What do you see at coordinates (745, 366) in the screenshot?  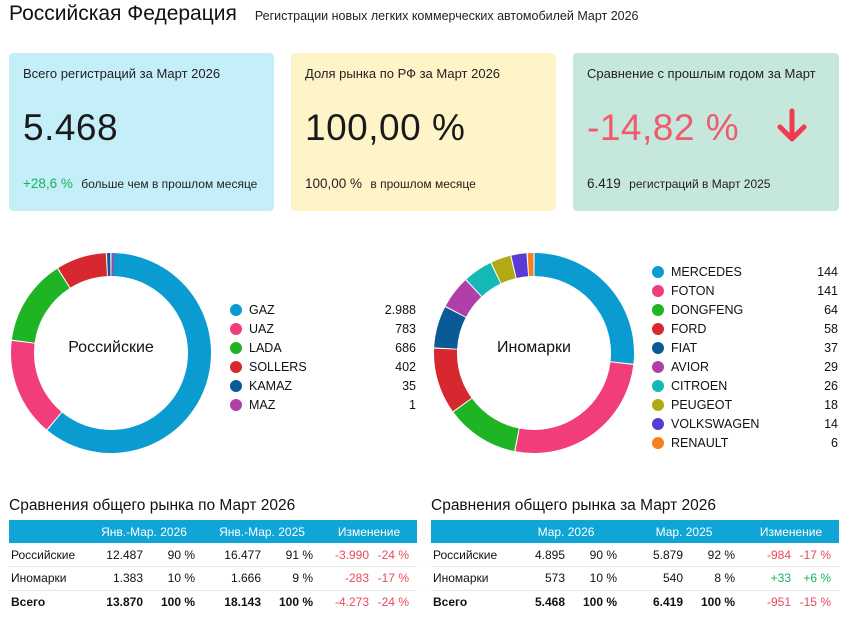 I see `legend-item: AVIOR 29` at bounding box center [745, 366].